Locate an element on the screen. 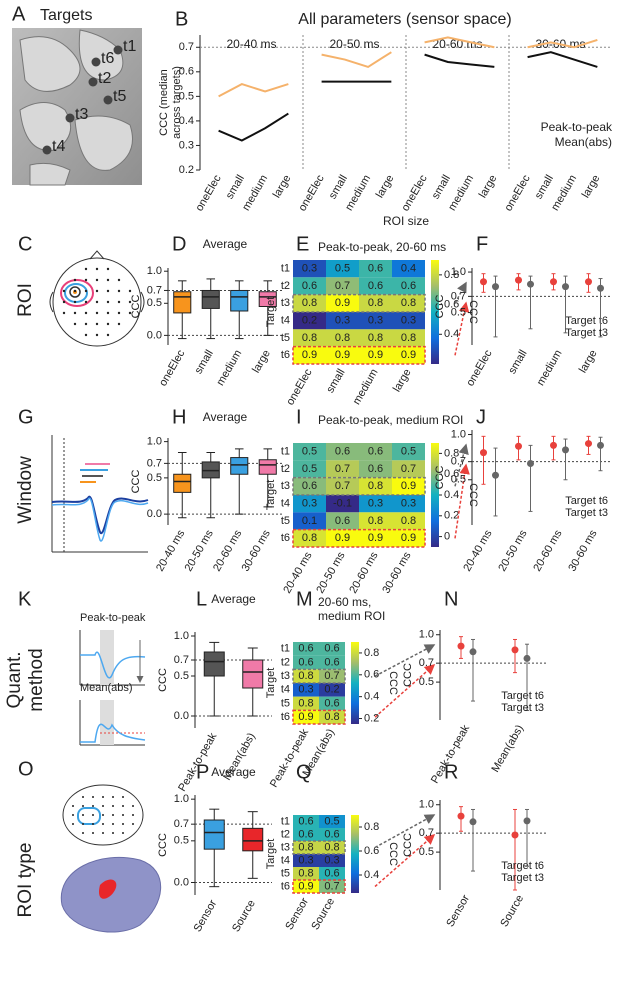  x-tick-label: 30-60 ms is located at coordinates (583, 551).